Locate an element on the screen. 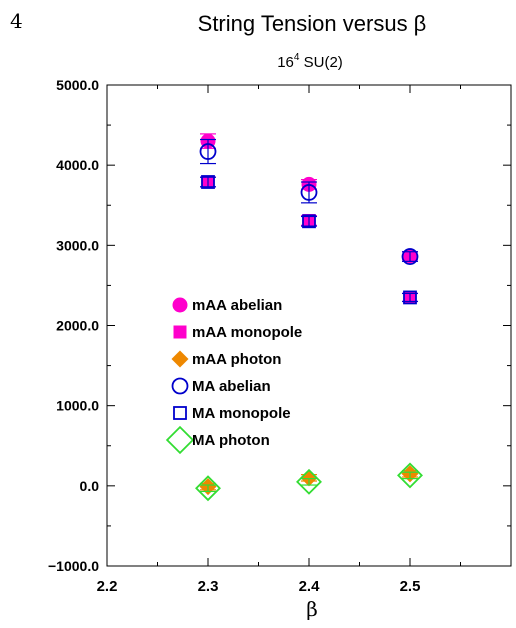 Image resolution: width=516 pixels, height=628 pixels. x-tick-label: 2.4 is located at coordinates (310, 586).